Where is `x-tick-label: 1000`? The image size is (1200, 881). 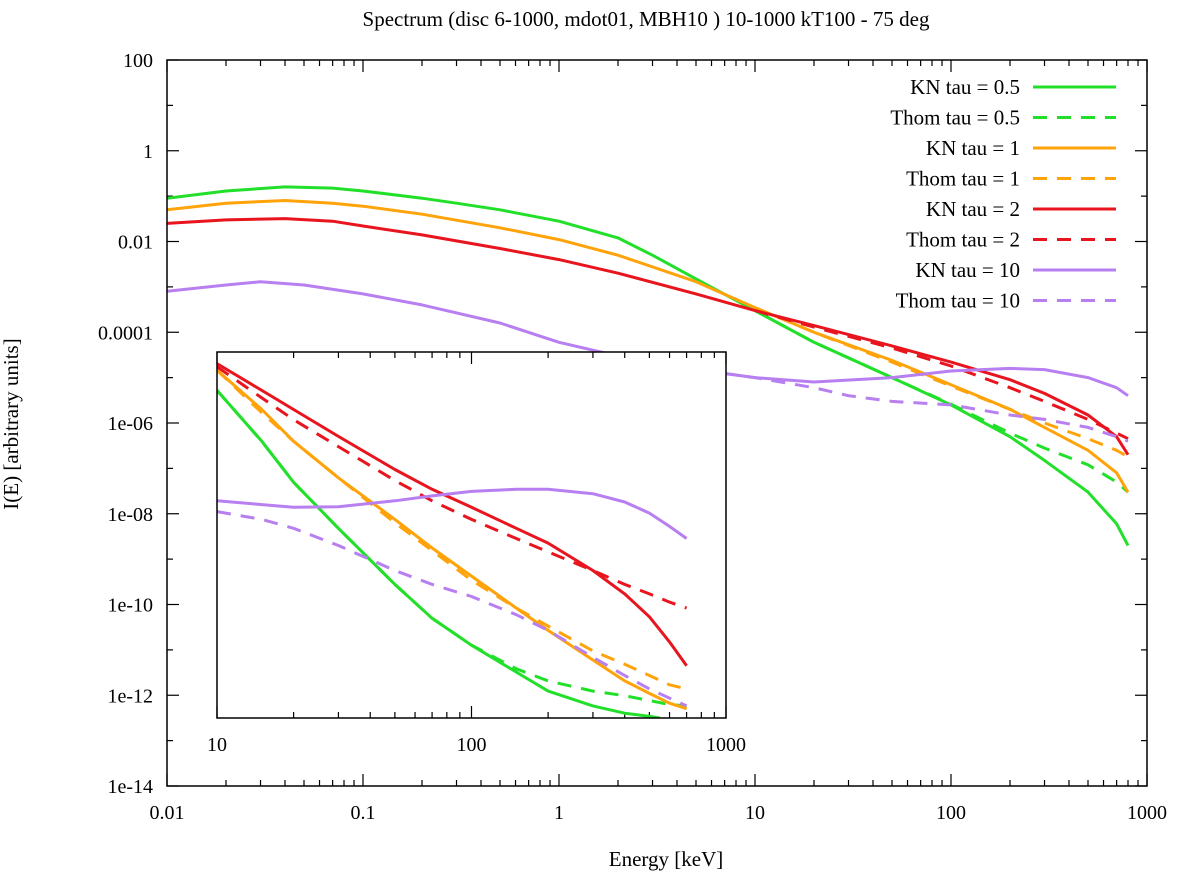 x-tick-label: 1000 is located at coordinates (1147, 813).